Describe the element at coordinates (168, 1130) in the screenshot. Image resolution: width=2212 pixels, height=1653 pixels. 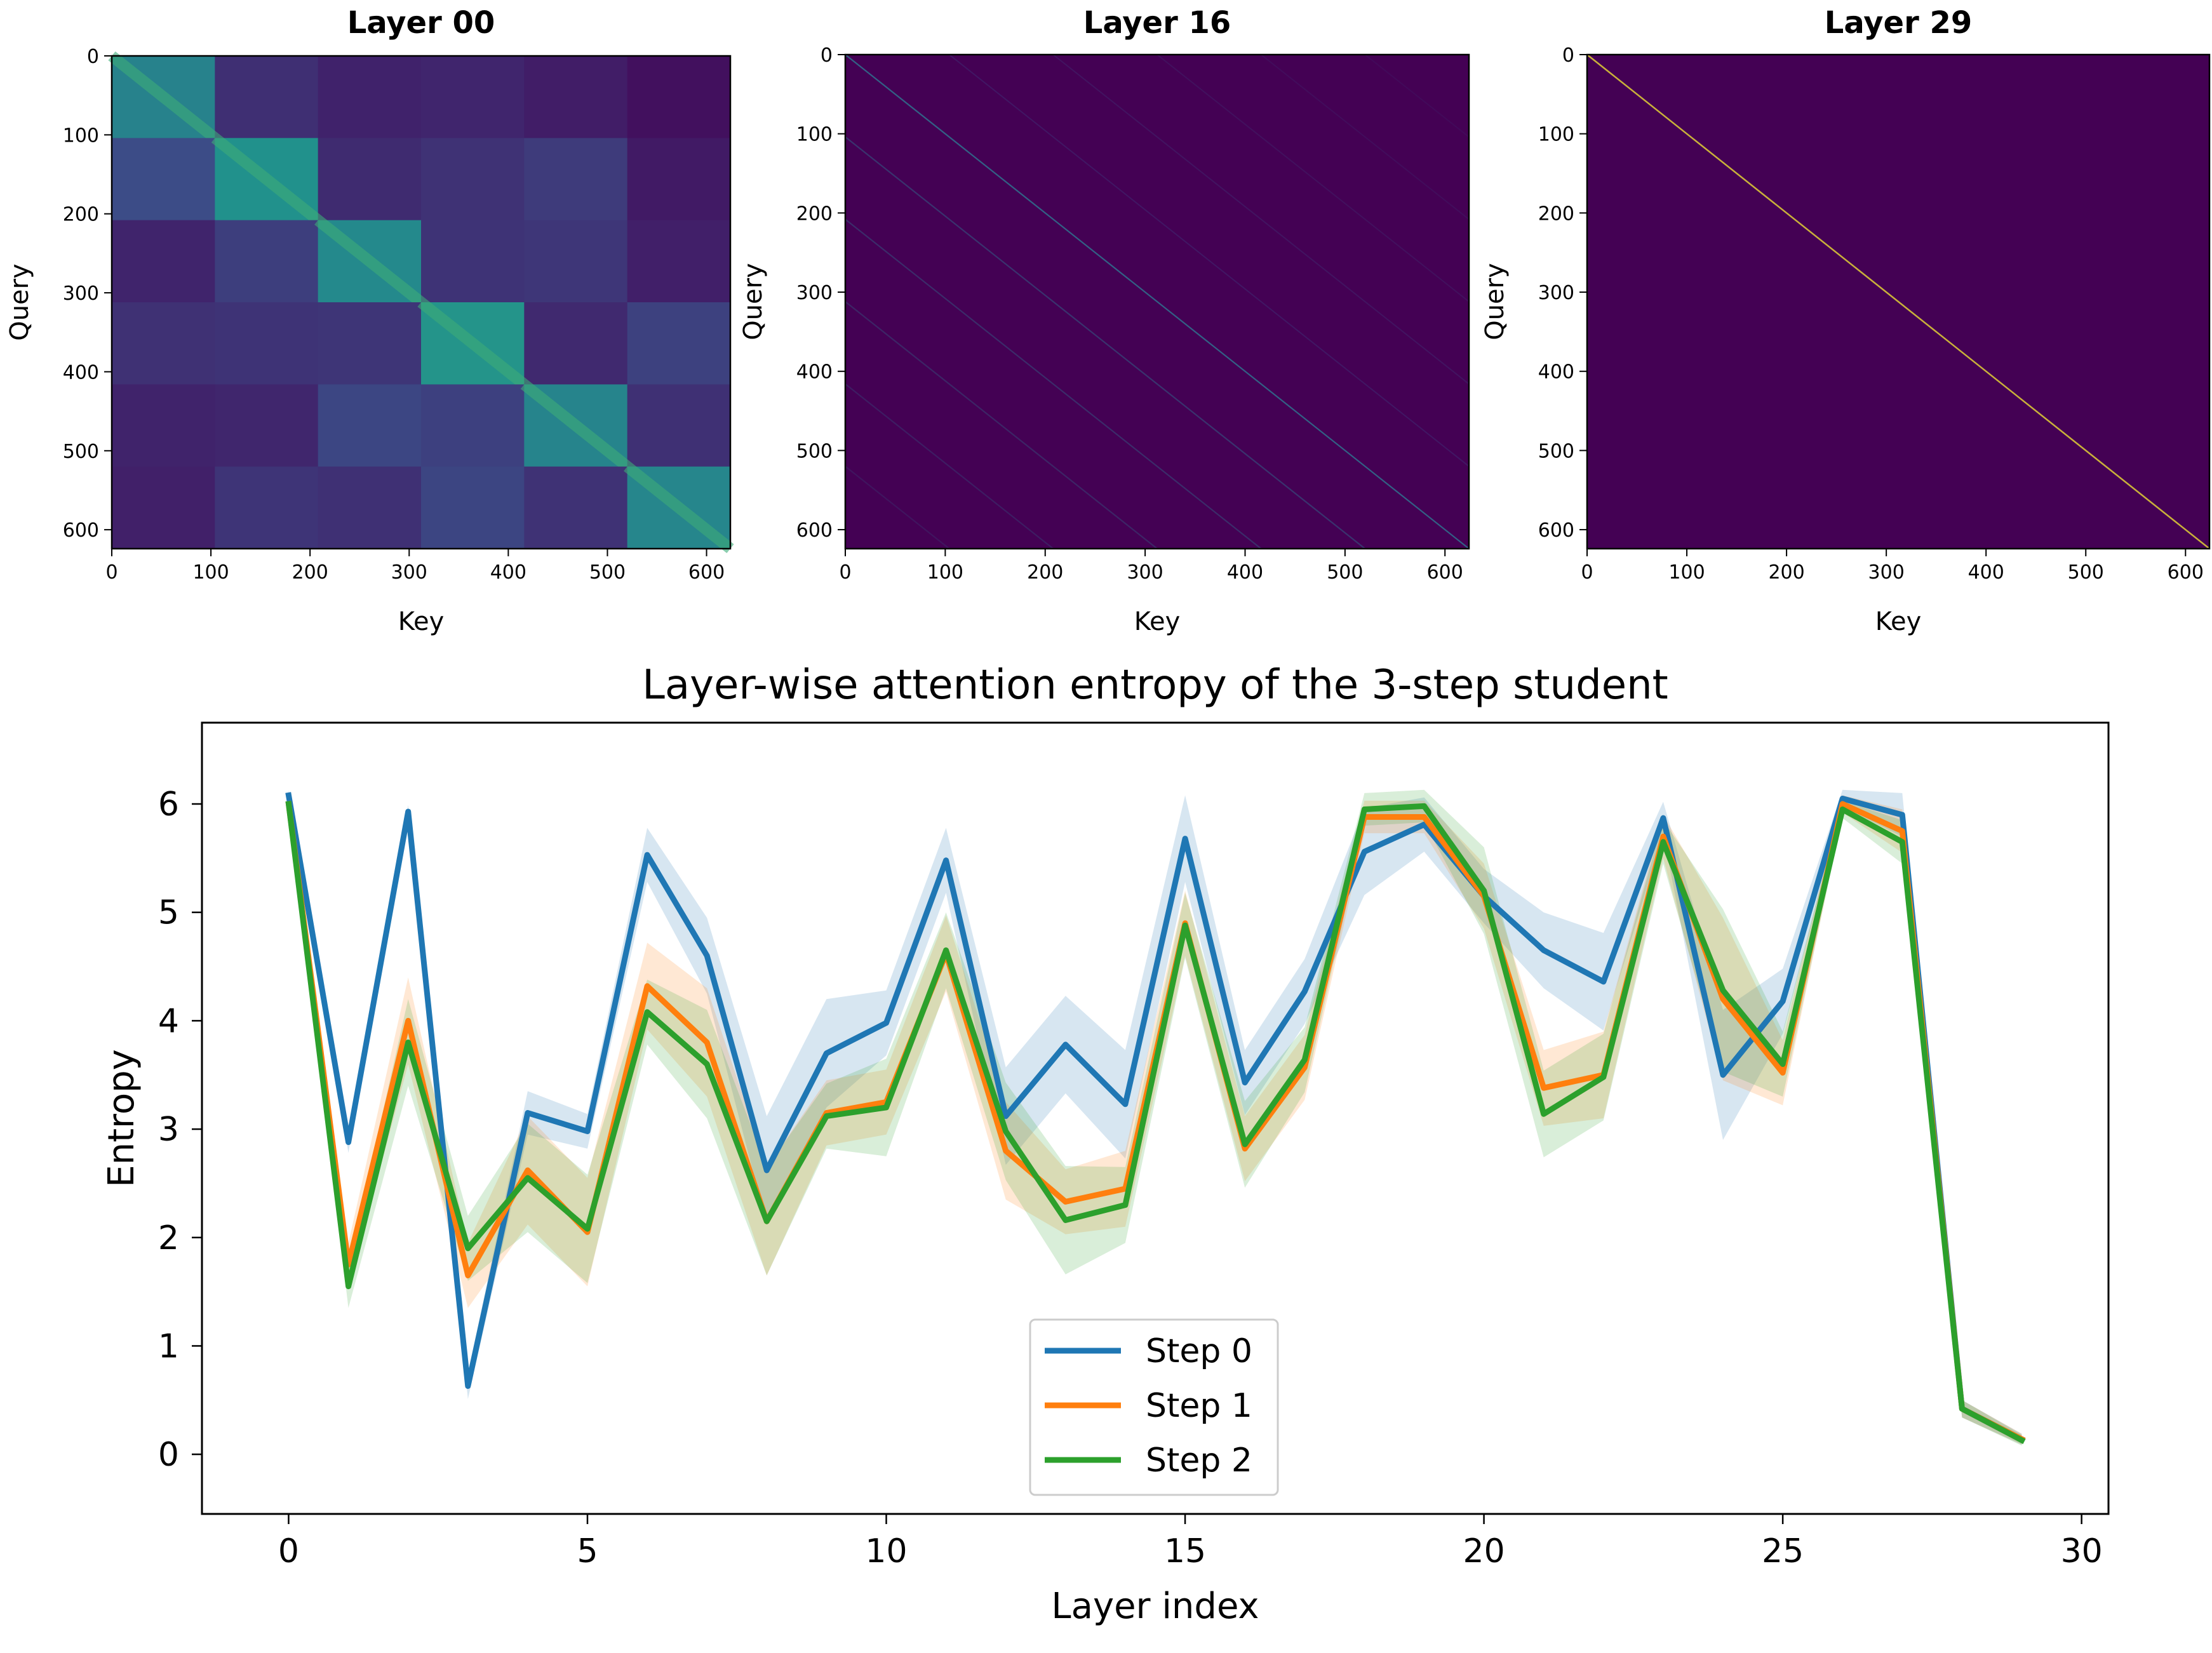
I see `y-tick-label: 3` at that location.